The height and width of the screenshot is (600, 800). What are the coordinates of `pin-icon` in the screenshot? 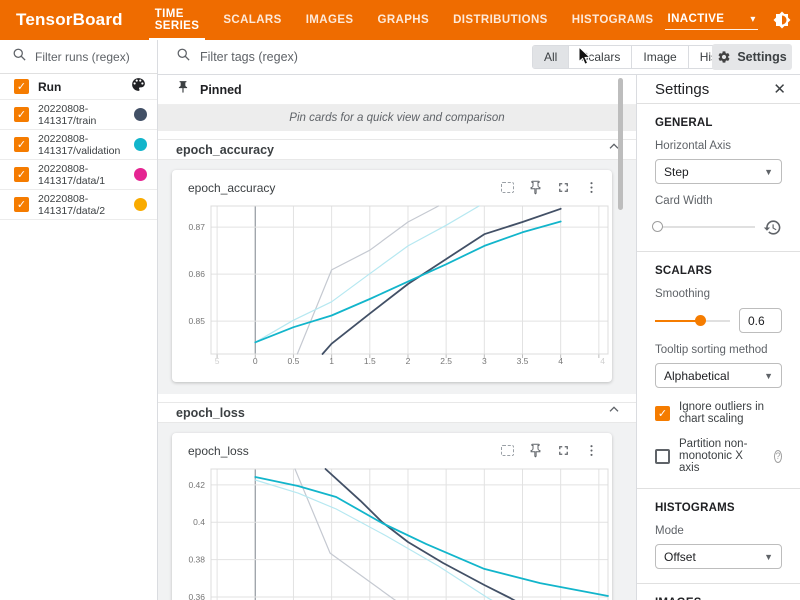 It's located at (183, 89).